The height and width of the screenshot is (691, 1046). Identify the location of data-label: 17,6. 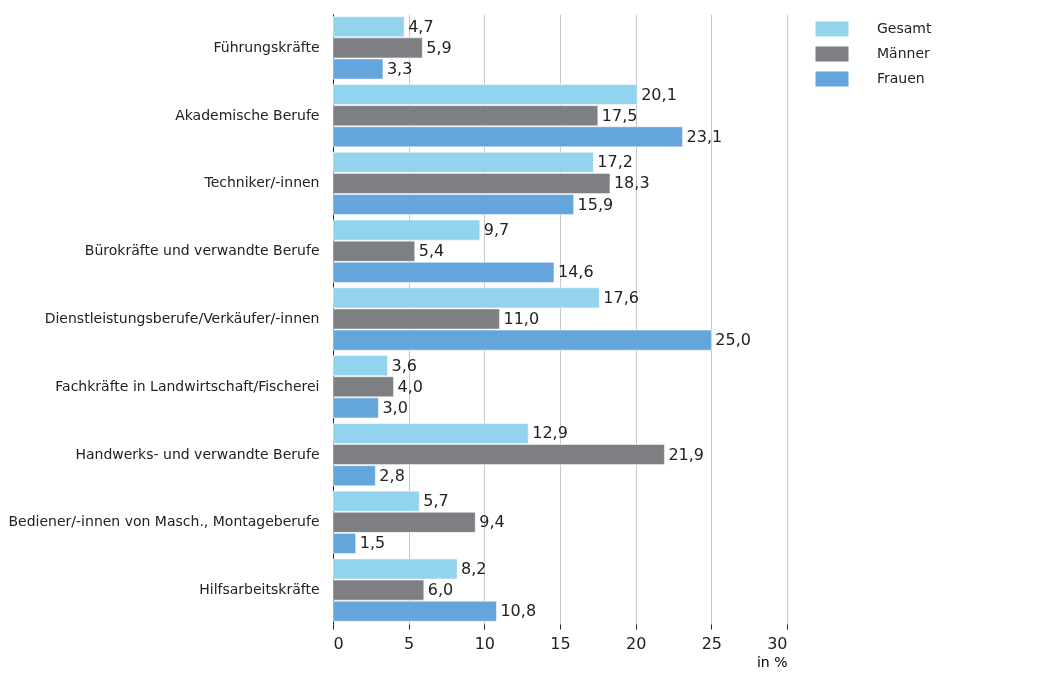
(621, 297).